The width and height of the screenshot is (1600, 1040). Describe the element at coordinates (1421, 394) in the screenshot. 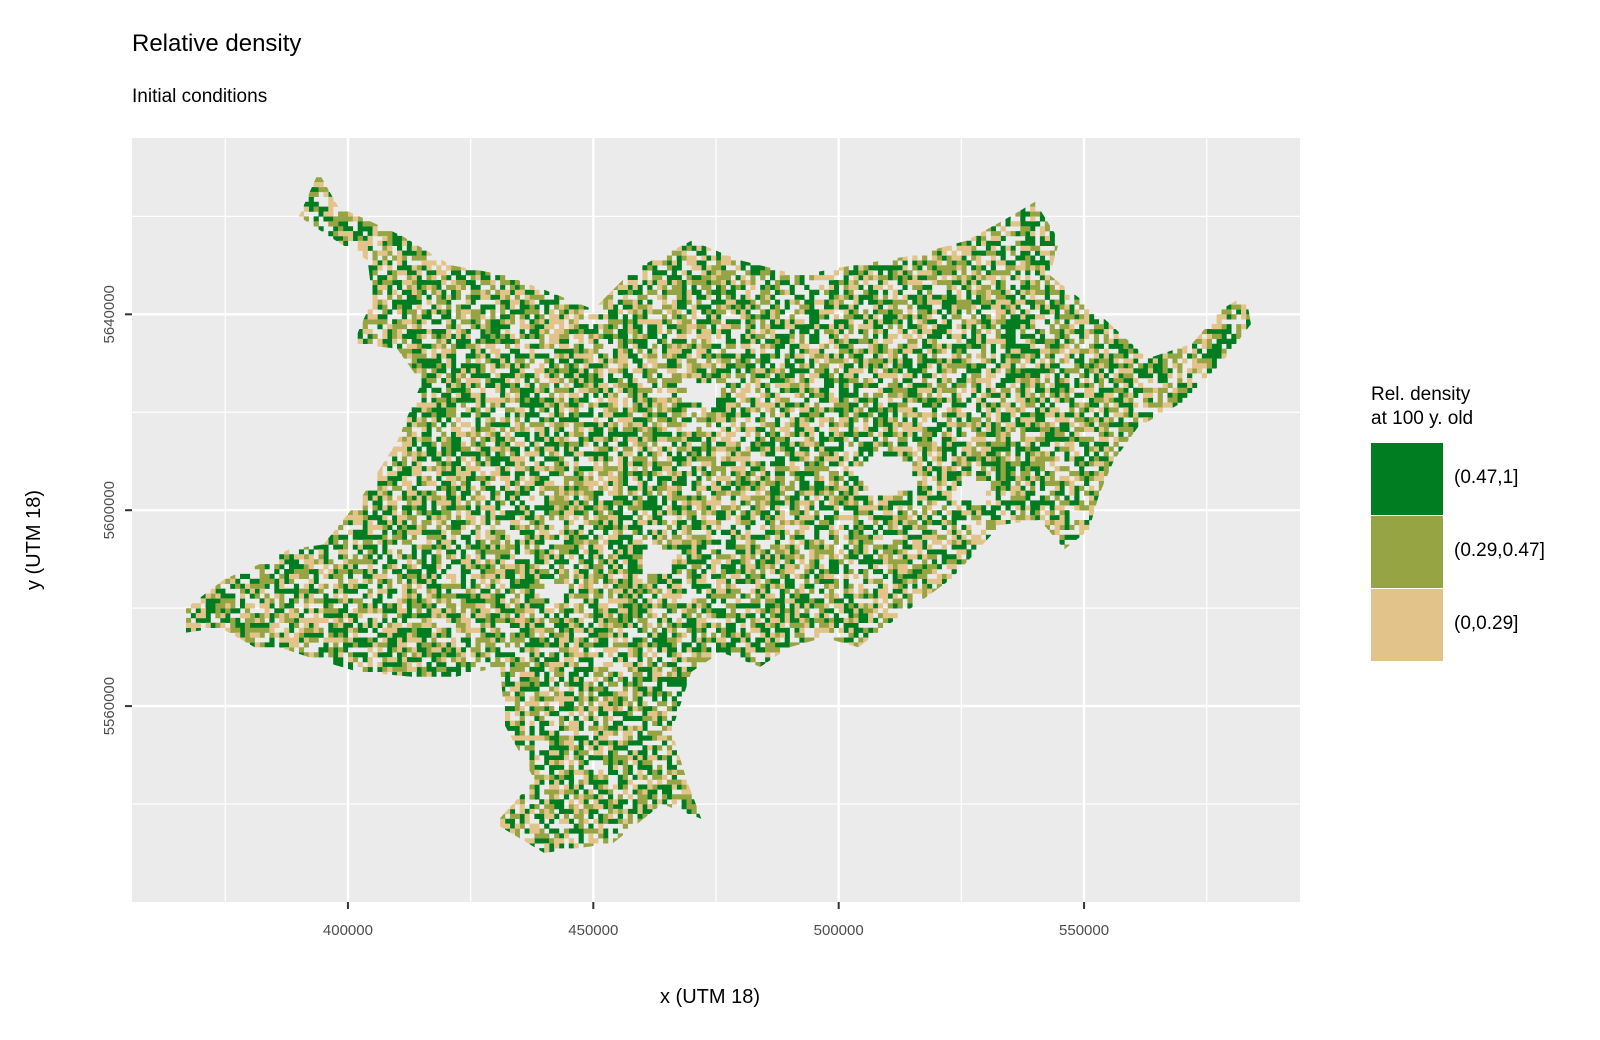

I see `legend-title-line: Rel. density` at that location.